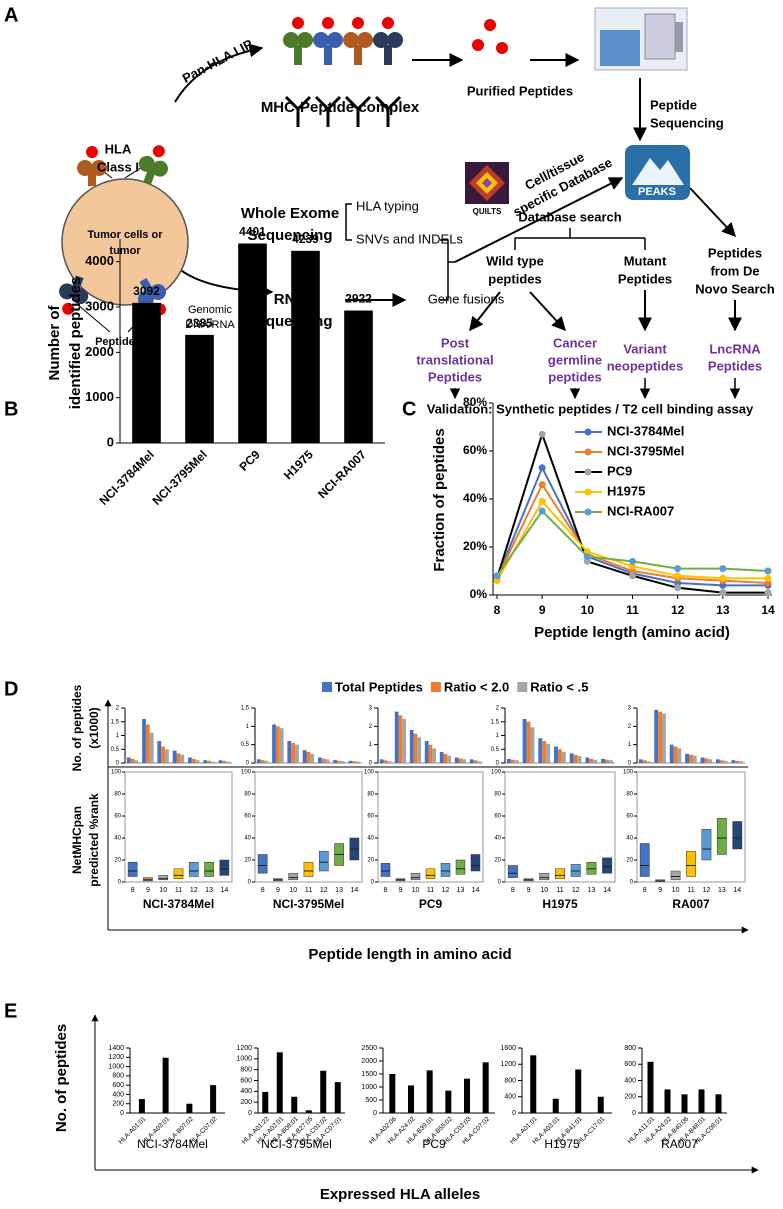  What do you see at coordinates (115, 722) in the screenshot?
I see `y-tick-label: 1.5` at bounding box center [115, 722].